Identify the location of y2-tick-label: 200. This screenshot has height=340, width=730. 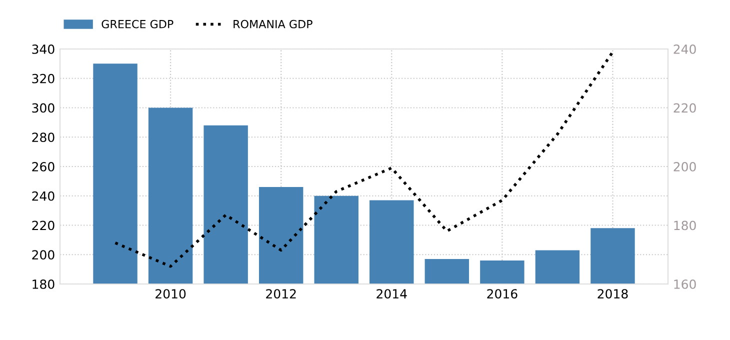
(685, 167).